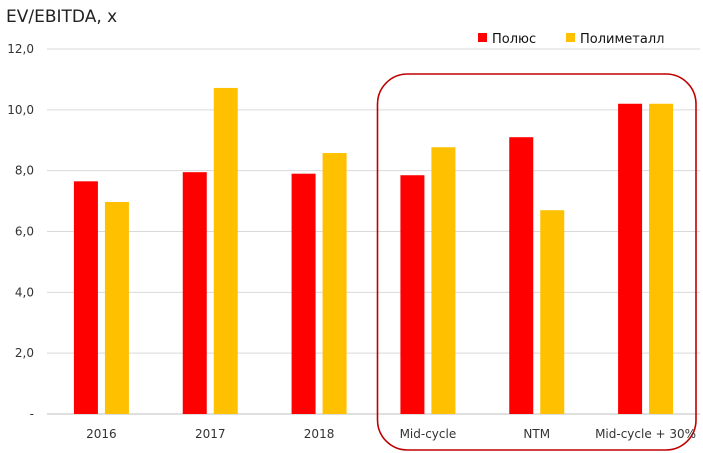 This screenshot has width=703, height=453. What do you see at coordinates (20, 110) in the screenshot?
I see `y-tick-label: 10,0` at bounding box center [20, 110].